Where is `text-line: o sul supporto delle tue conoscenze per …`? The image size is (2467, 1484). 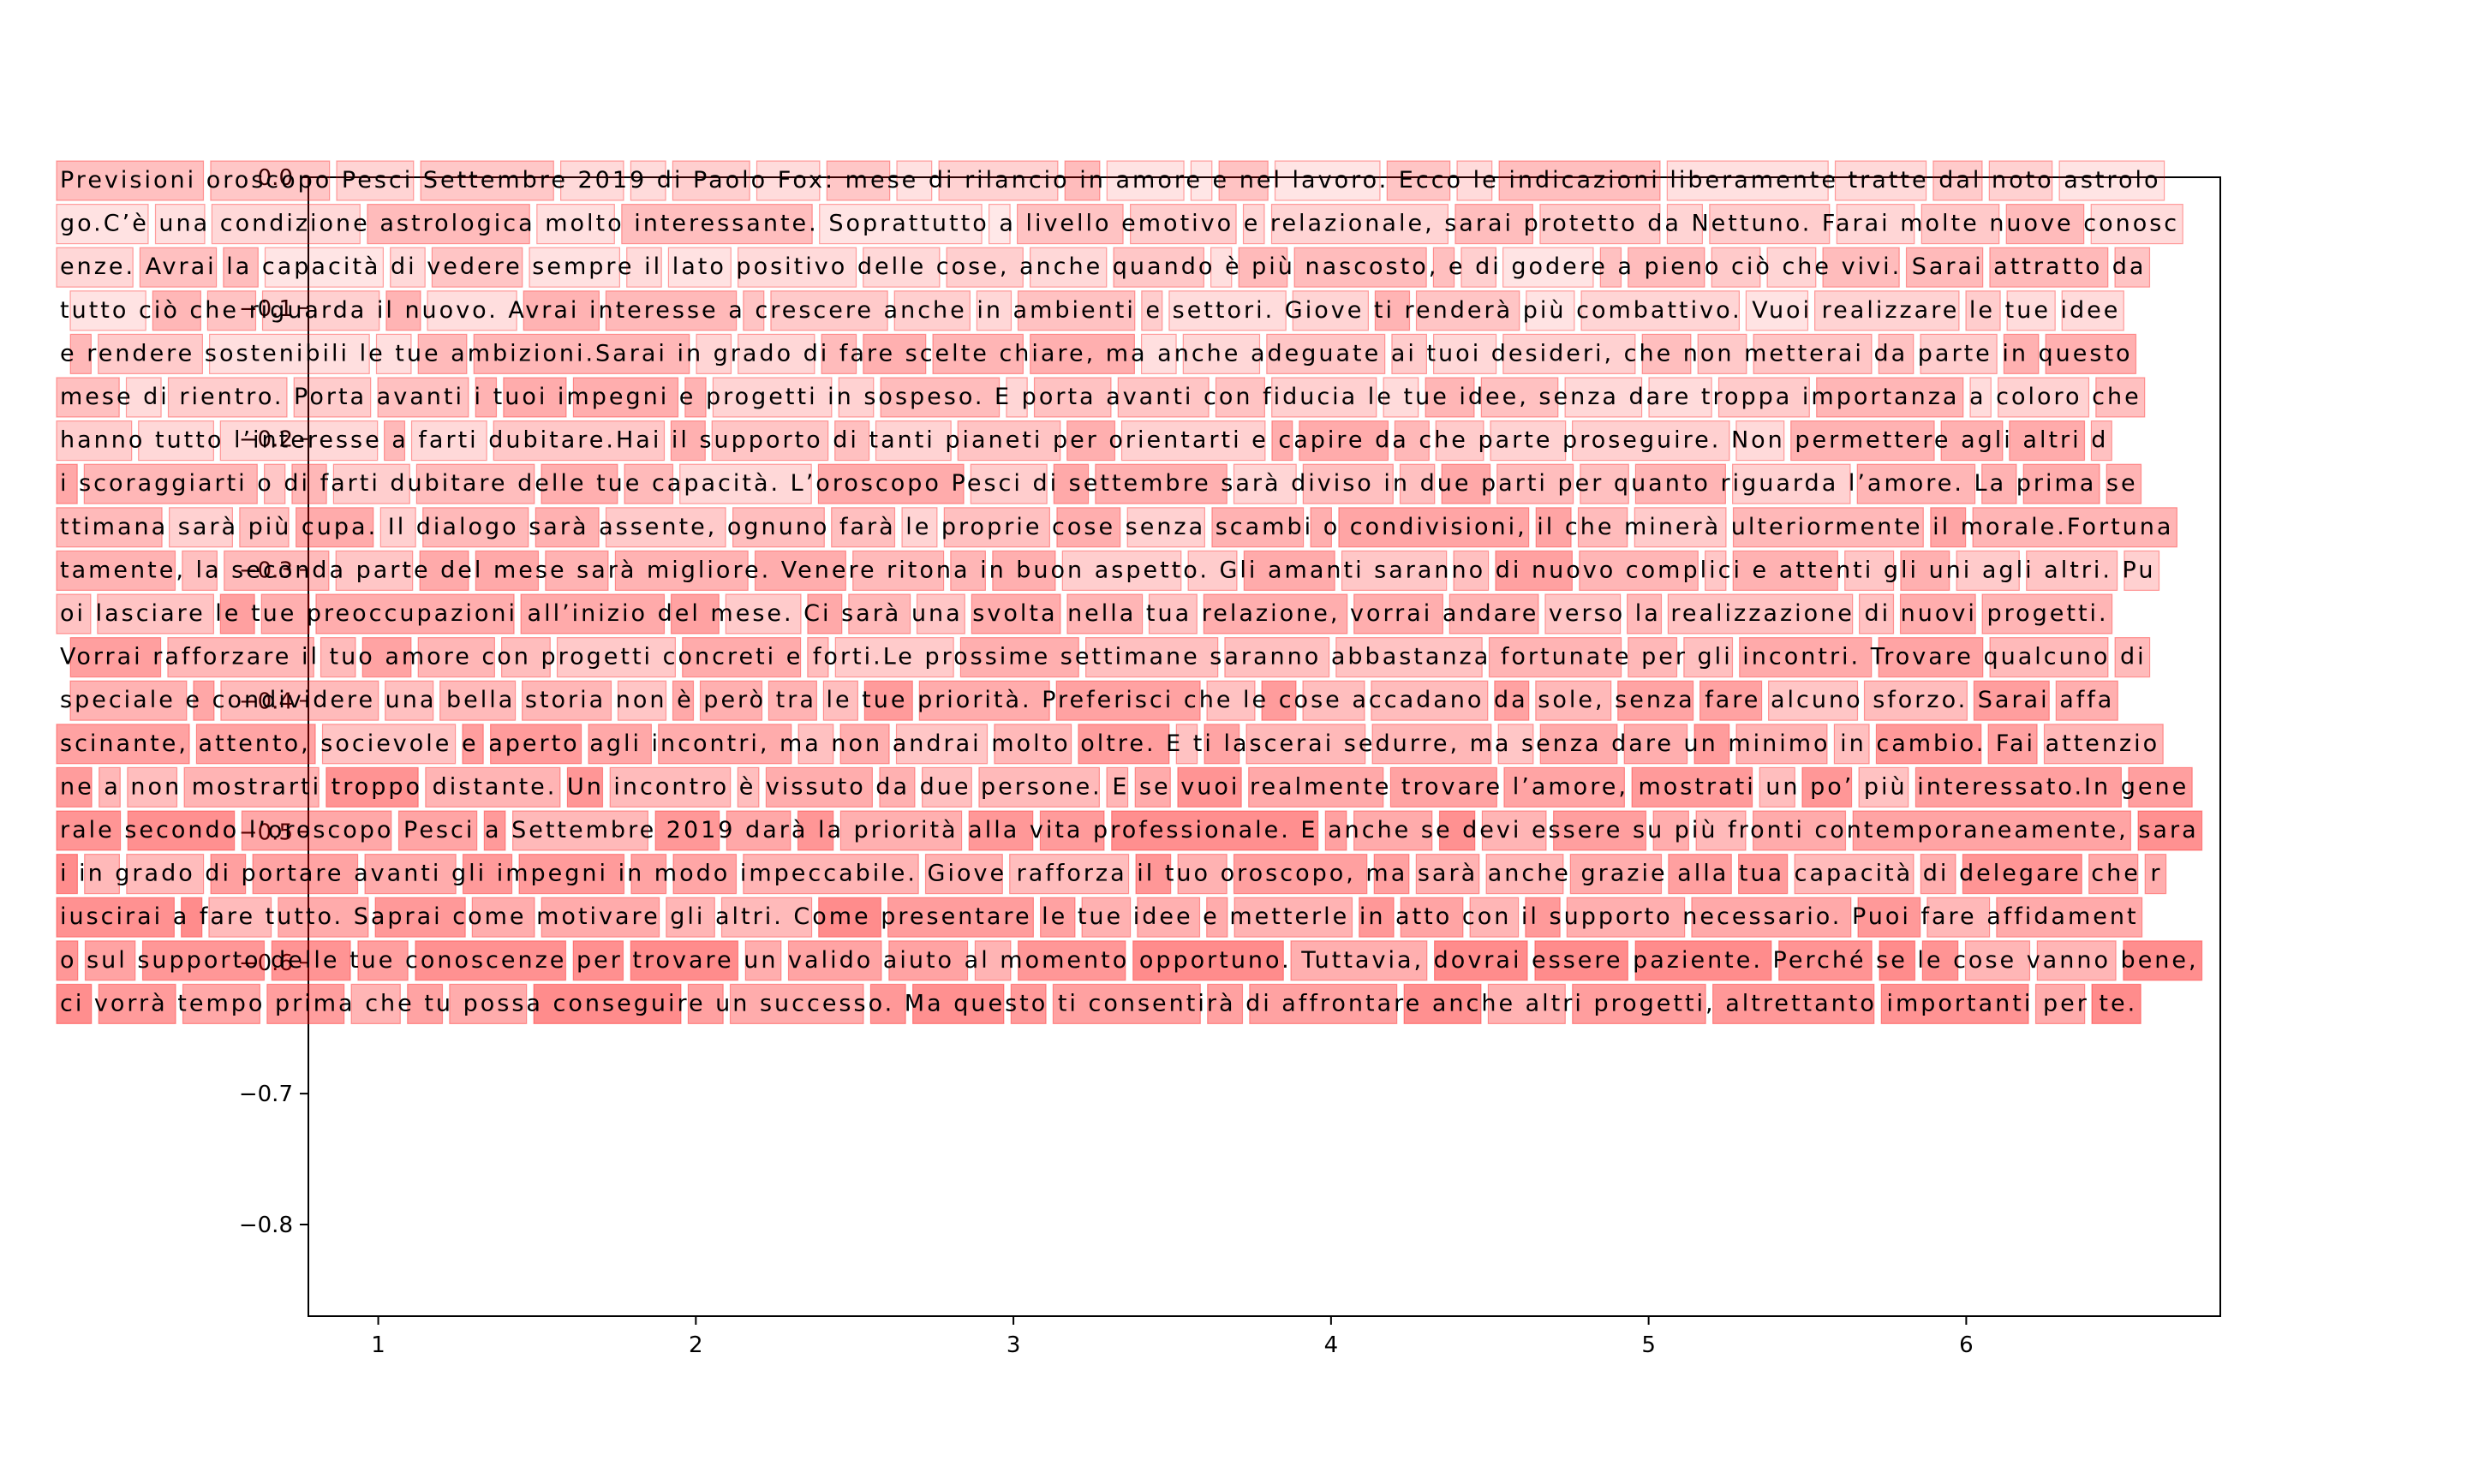
text-line: o sul supporto delle tue conoscenze per … is located at coordinates (1129, 961).